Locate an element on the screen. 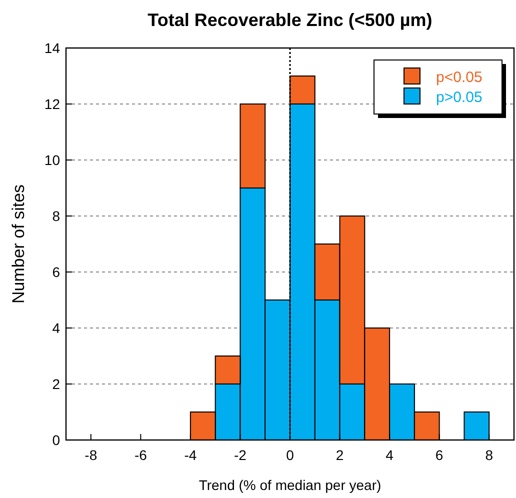  y-tick-label: 4 is located at coordinates (56, 328).